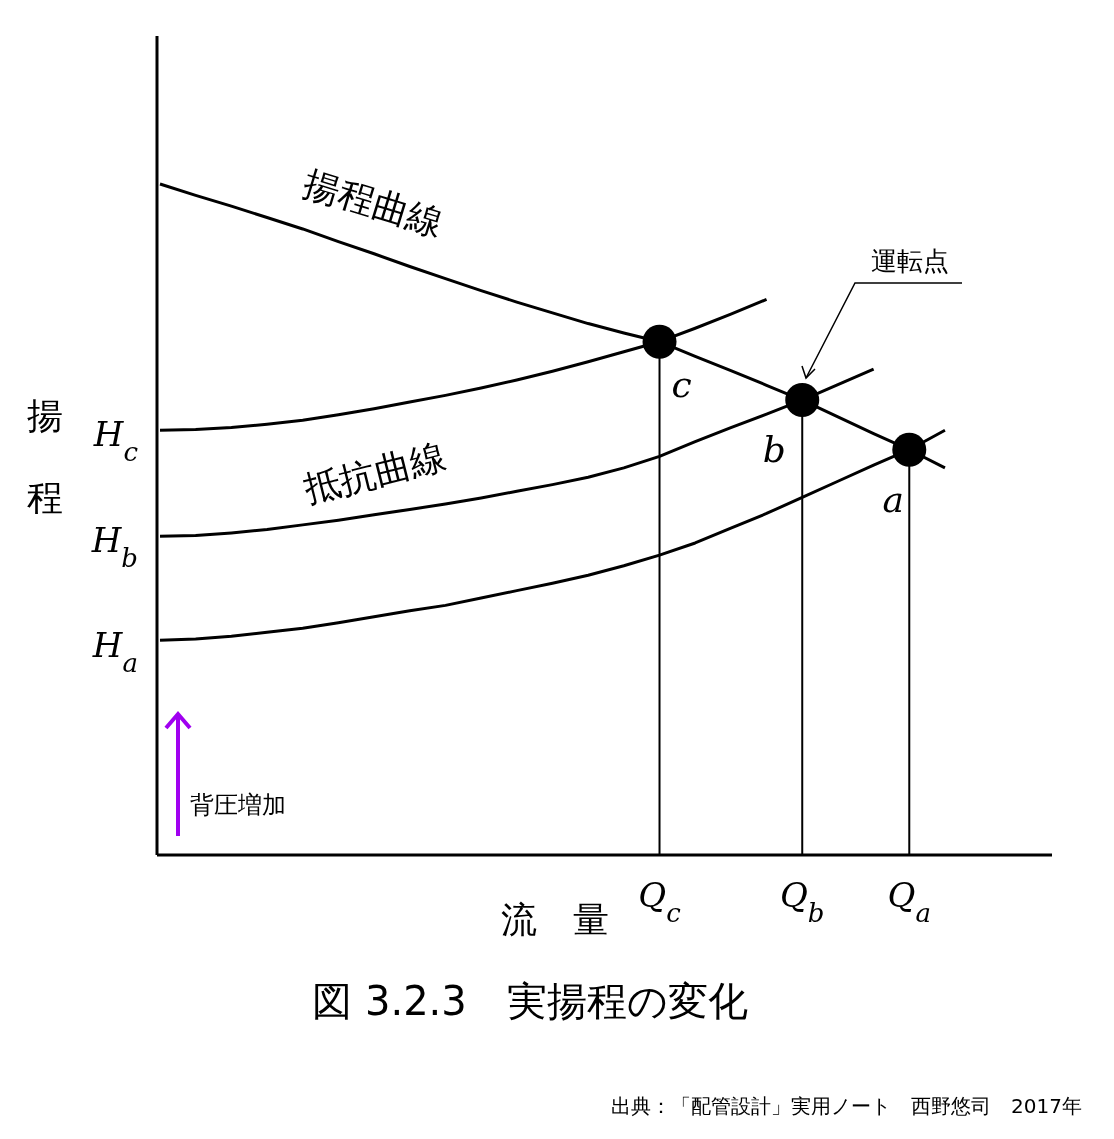  I want to click on source-note: 出典：「配管設計」実用ノート 西野悠司 2017年, so click(846, 1106).